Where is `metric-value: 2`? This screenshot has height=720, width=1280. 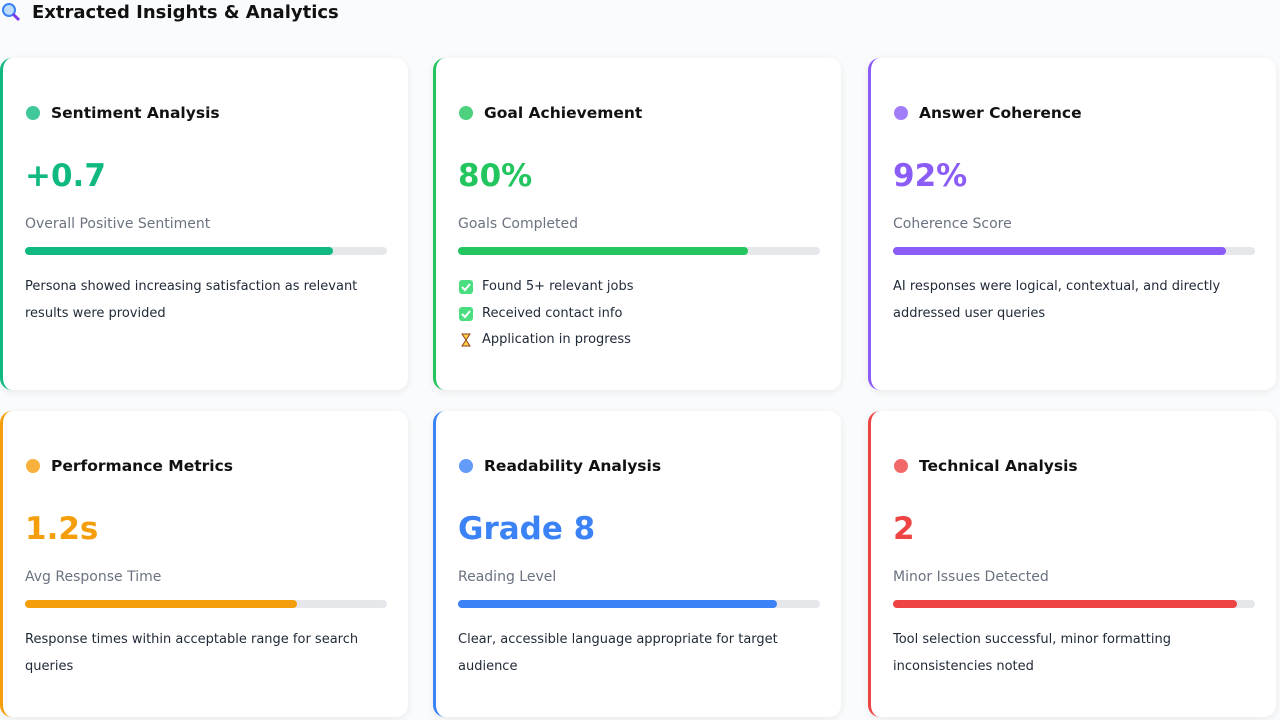 metric-value: 2 is located at coordinates (904, 529).